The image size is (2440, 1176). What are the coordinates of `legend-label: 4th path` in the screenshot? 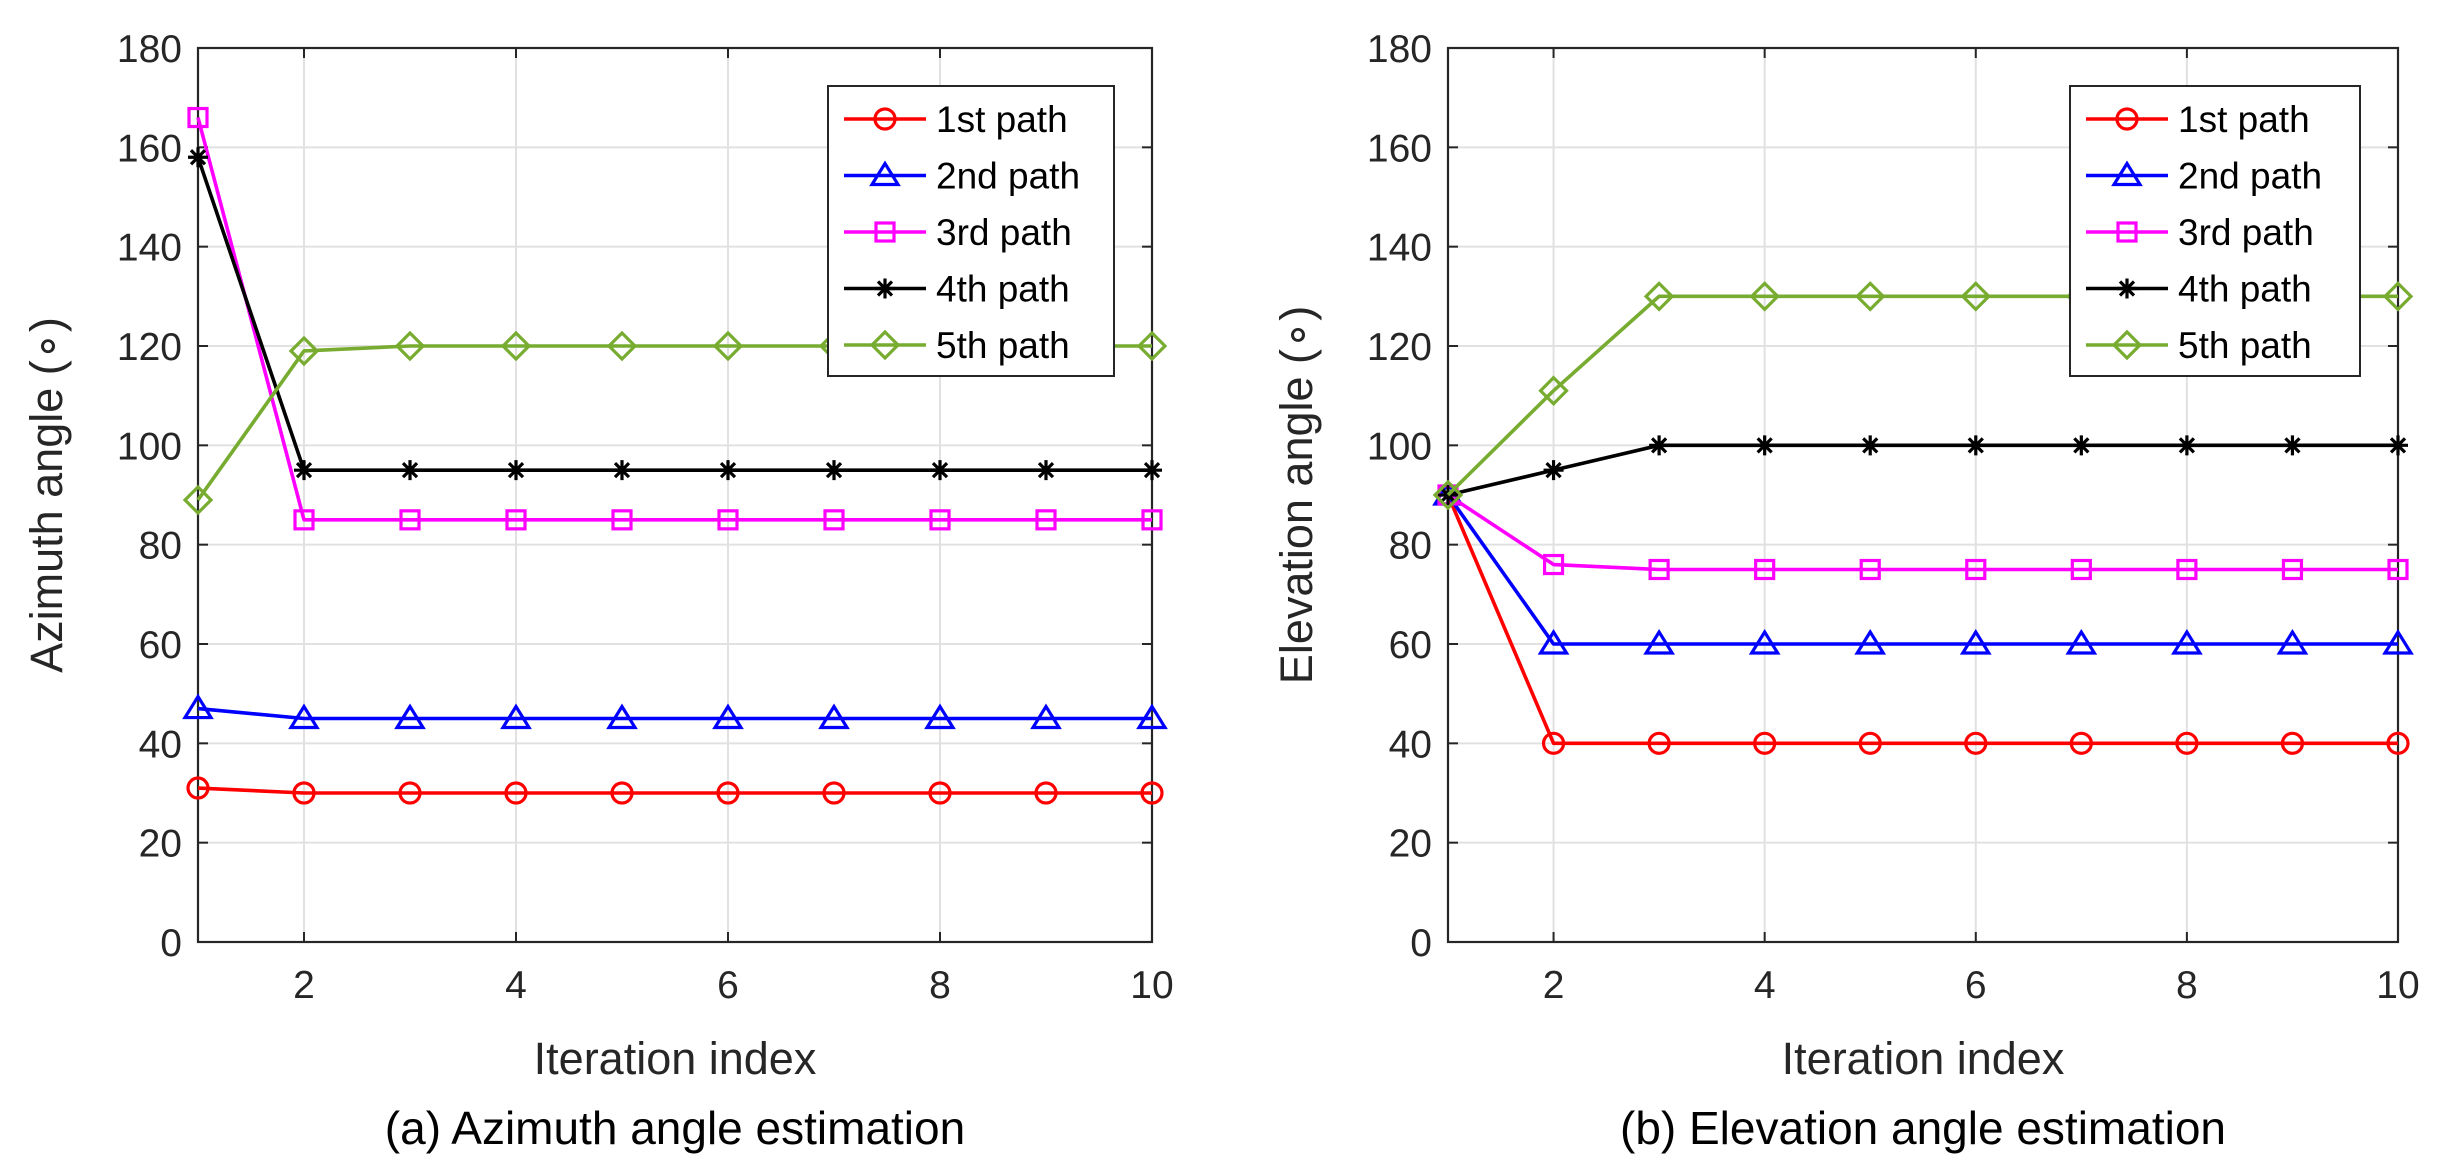 It's located at (2245, 289).